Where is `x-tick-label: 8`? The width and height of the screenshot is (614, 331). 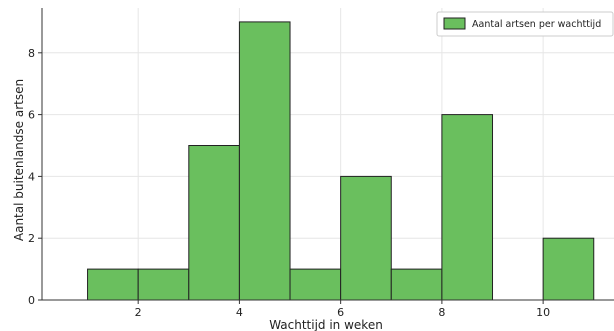 x-tick-label: 8 is located at coordinates (441, 312).